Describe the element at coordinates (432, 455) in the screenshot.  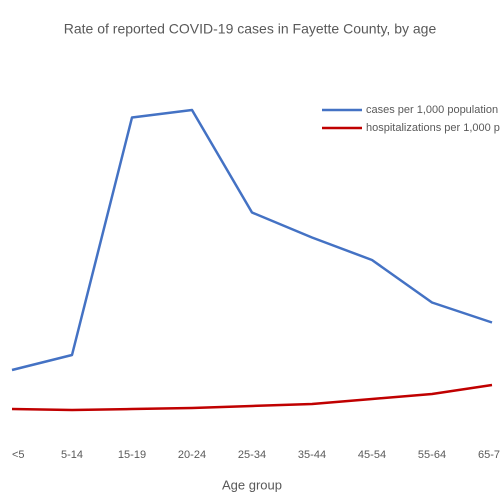
I see `x-tick-label: 55-64` at that location.